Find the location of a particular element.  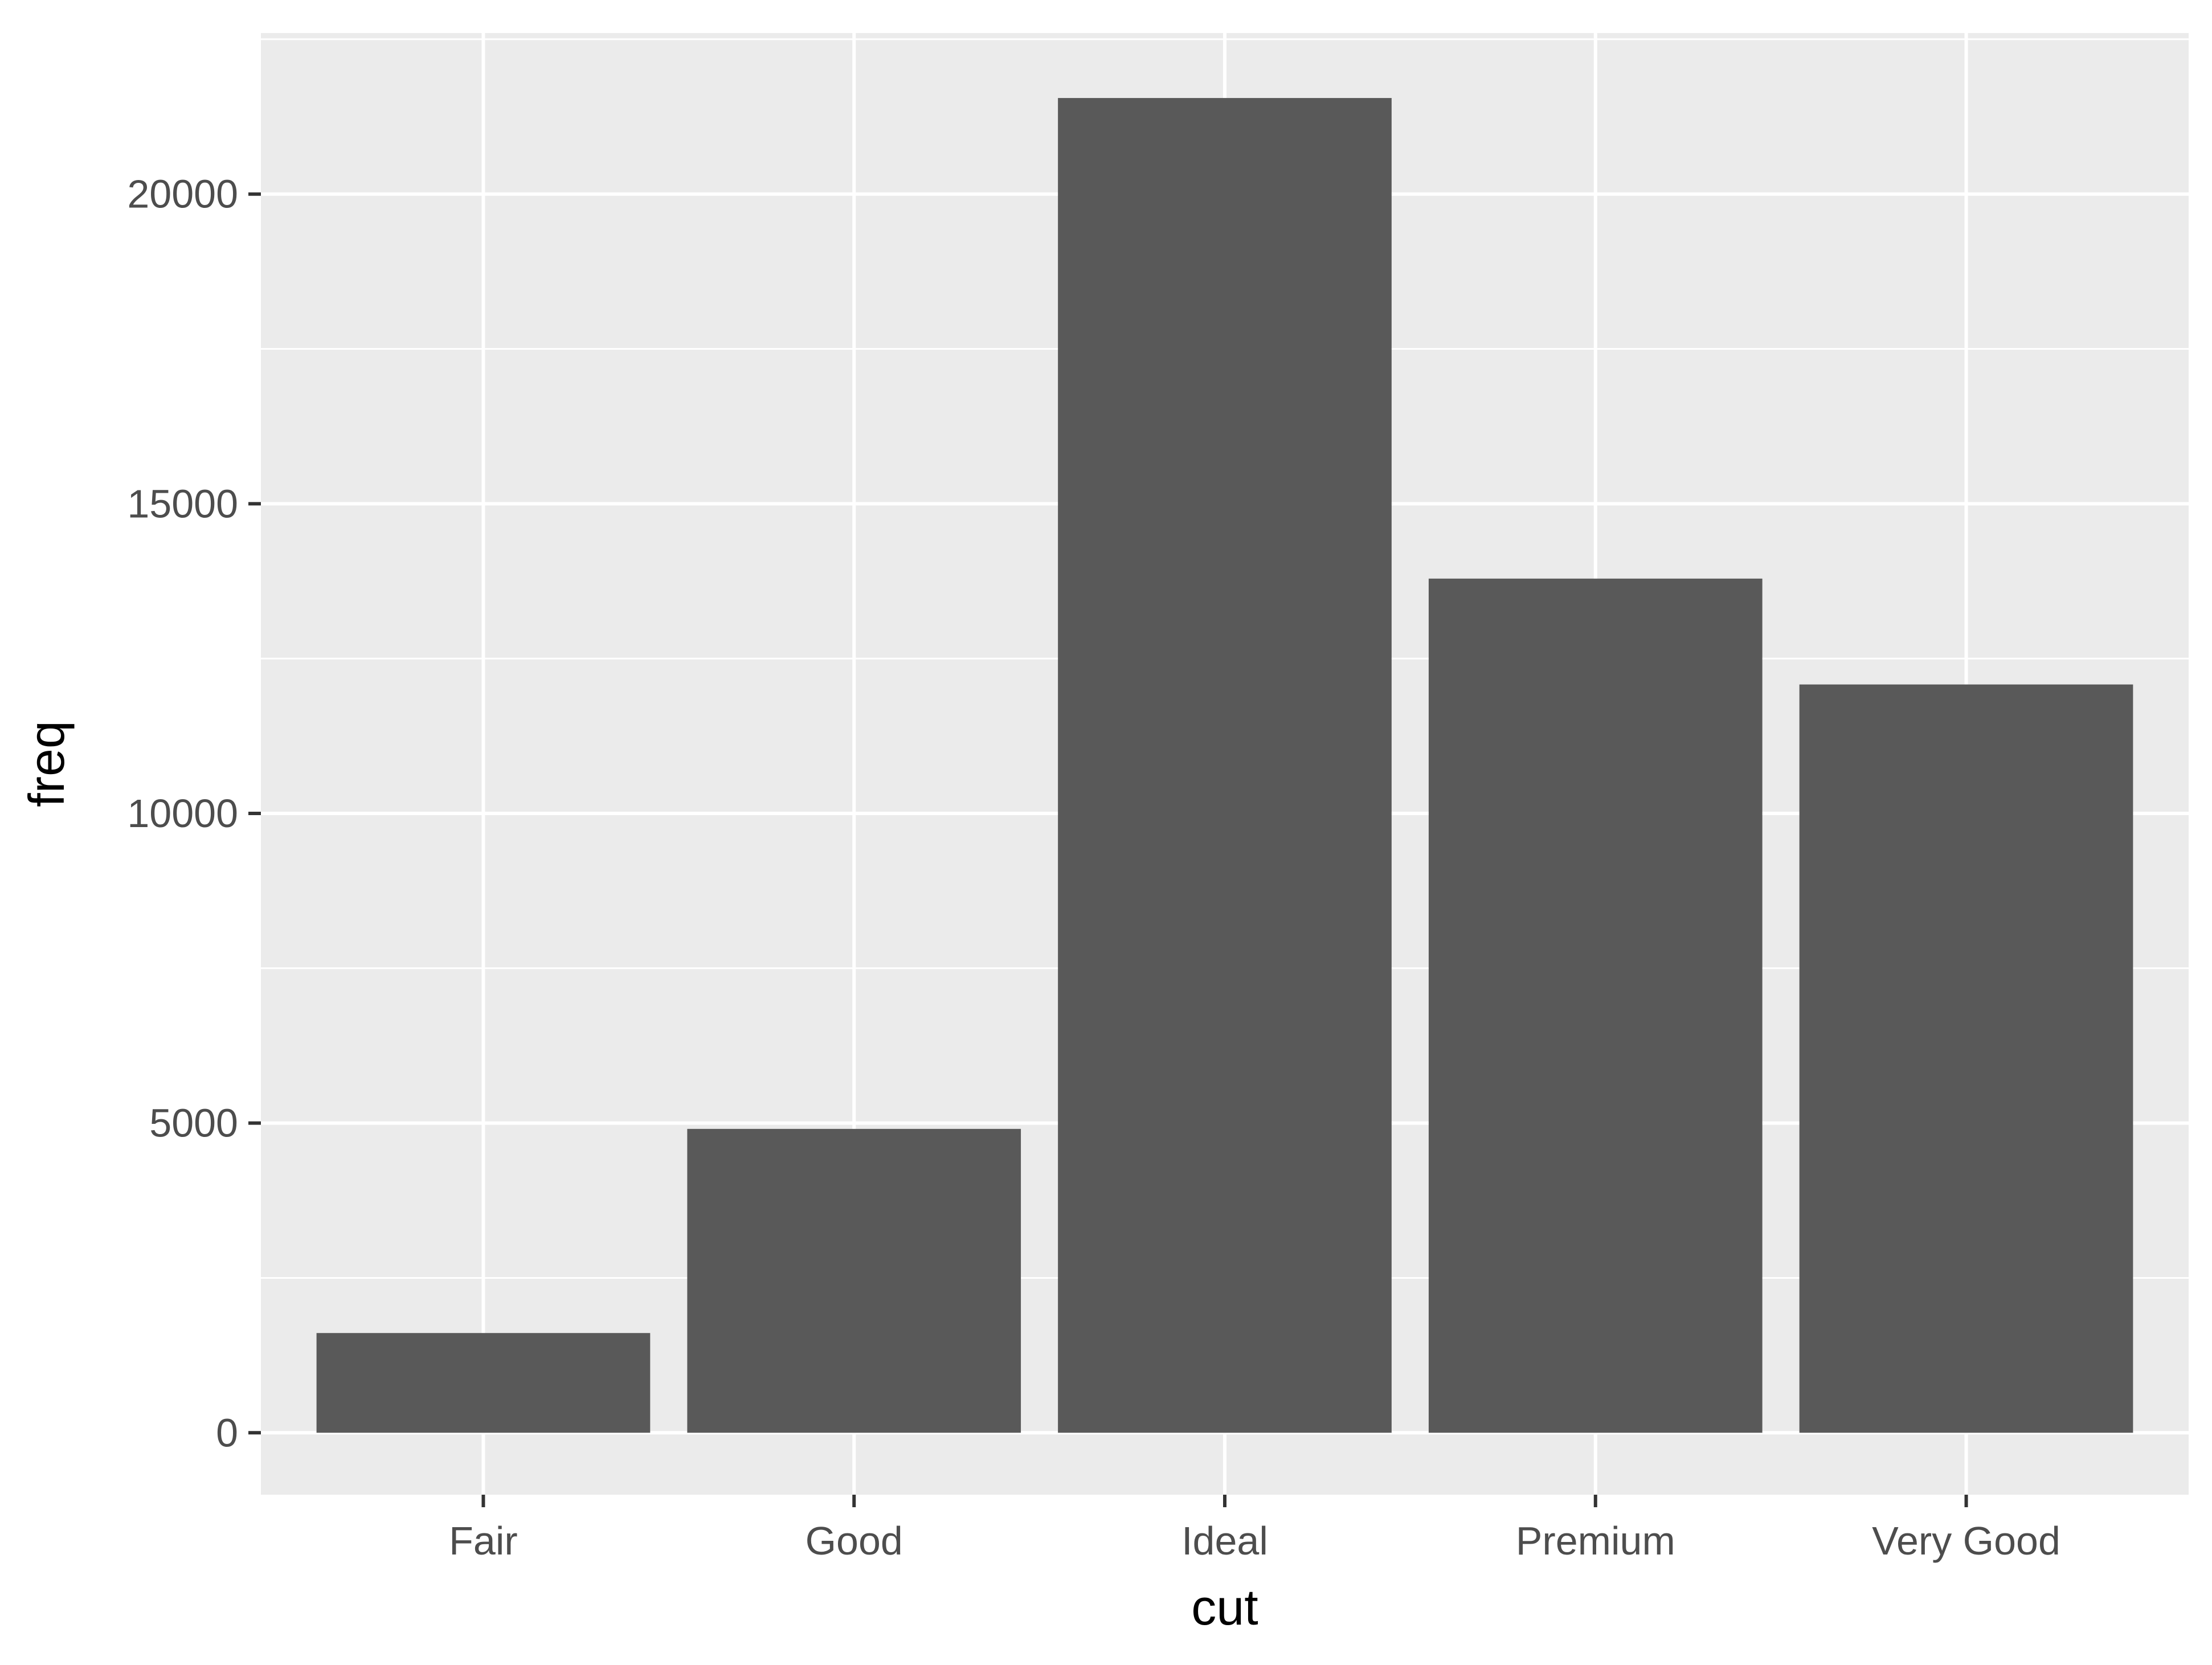

y-tick-label: 15000 is located at coordinates (182, 504).